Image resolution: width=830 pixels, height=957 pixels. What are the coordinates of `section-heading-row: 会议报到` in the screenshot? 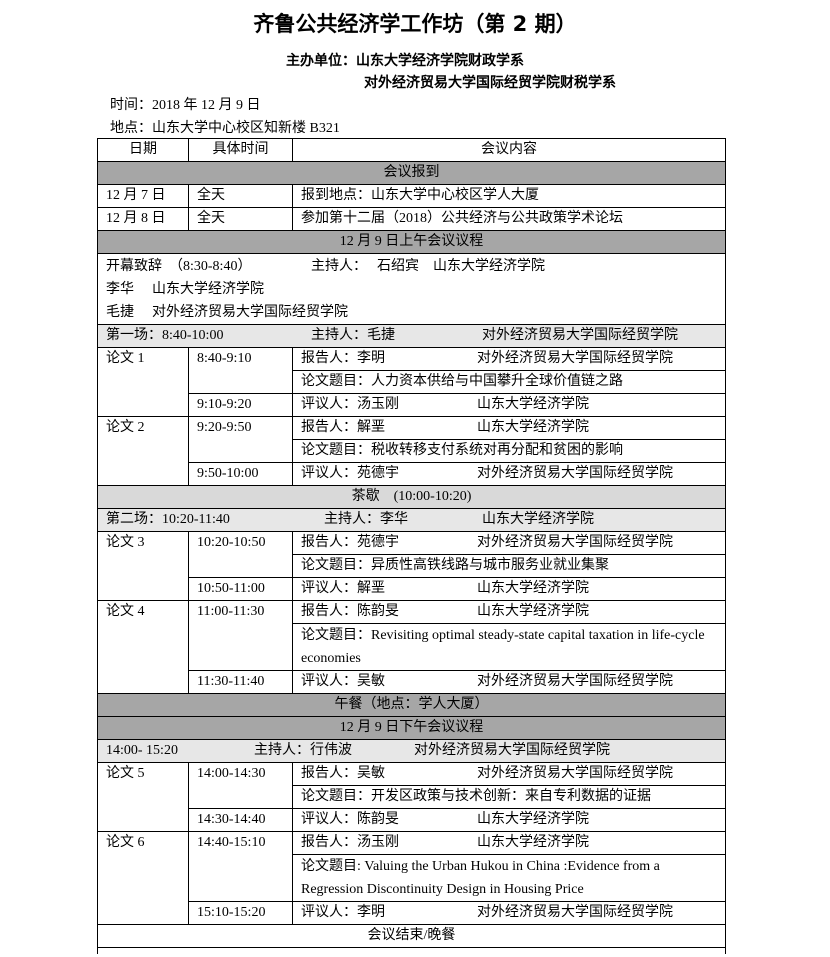 It's located at (411, 173).